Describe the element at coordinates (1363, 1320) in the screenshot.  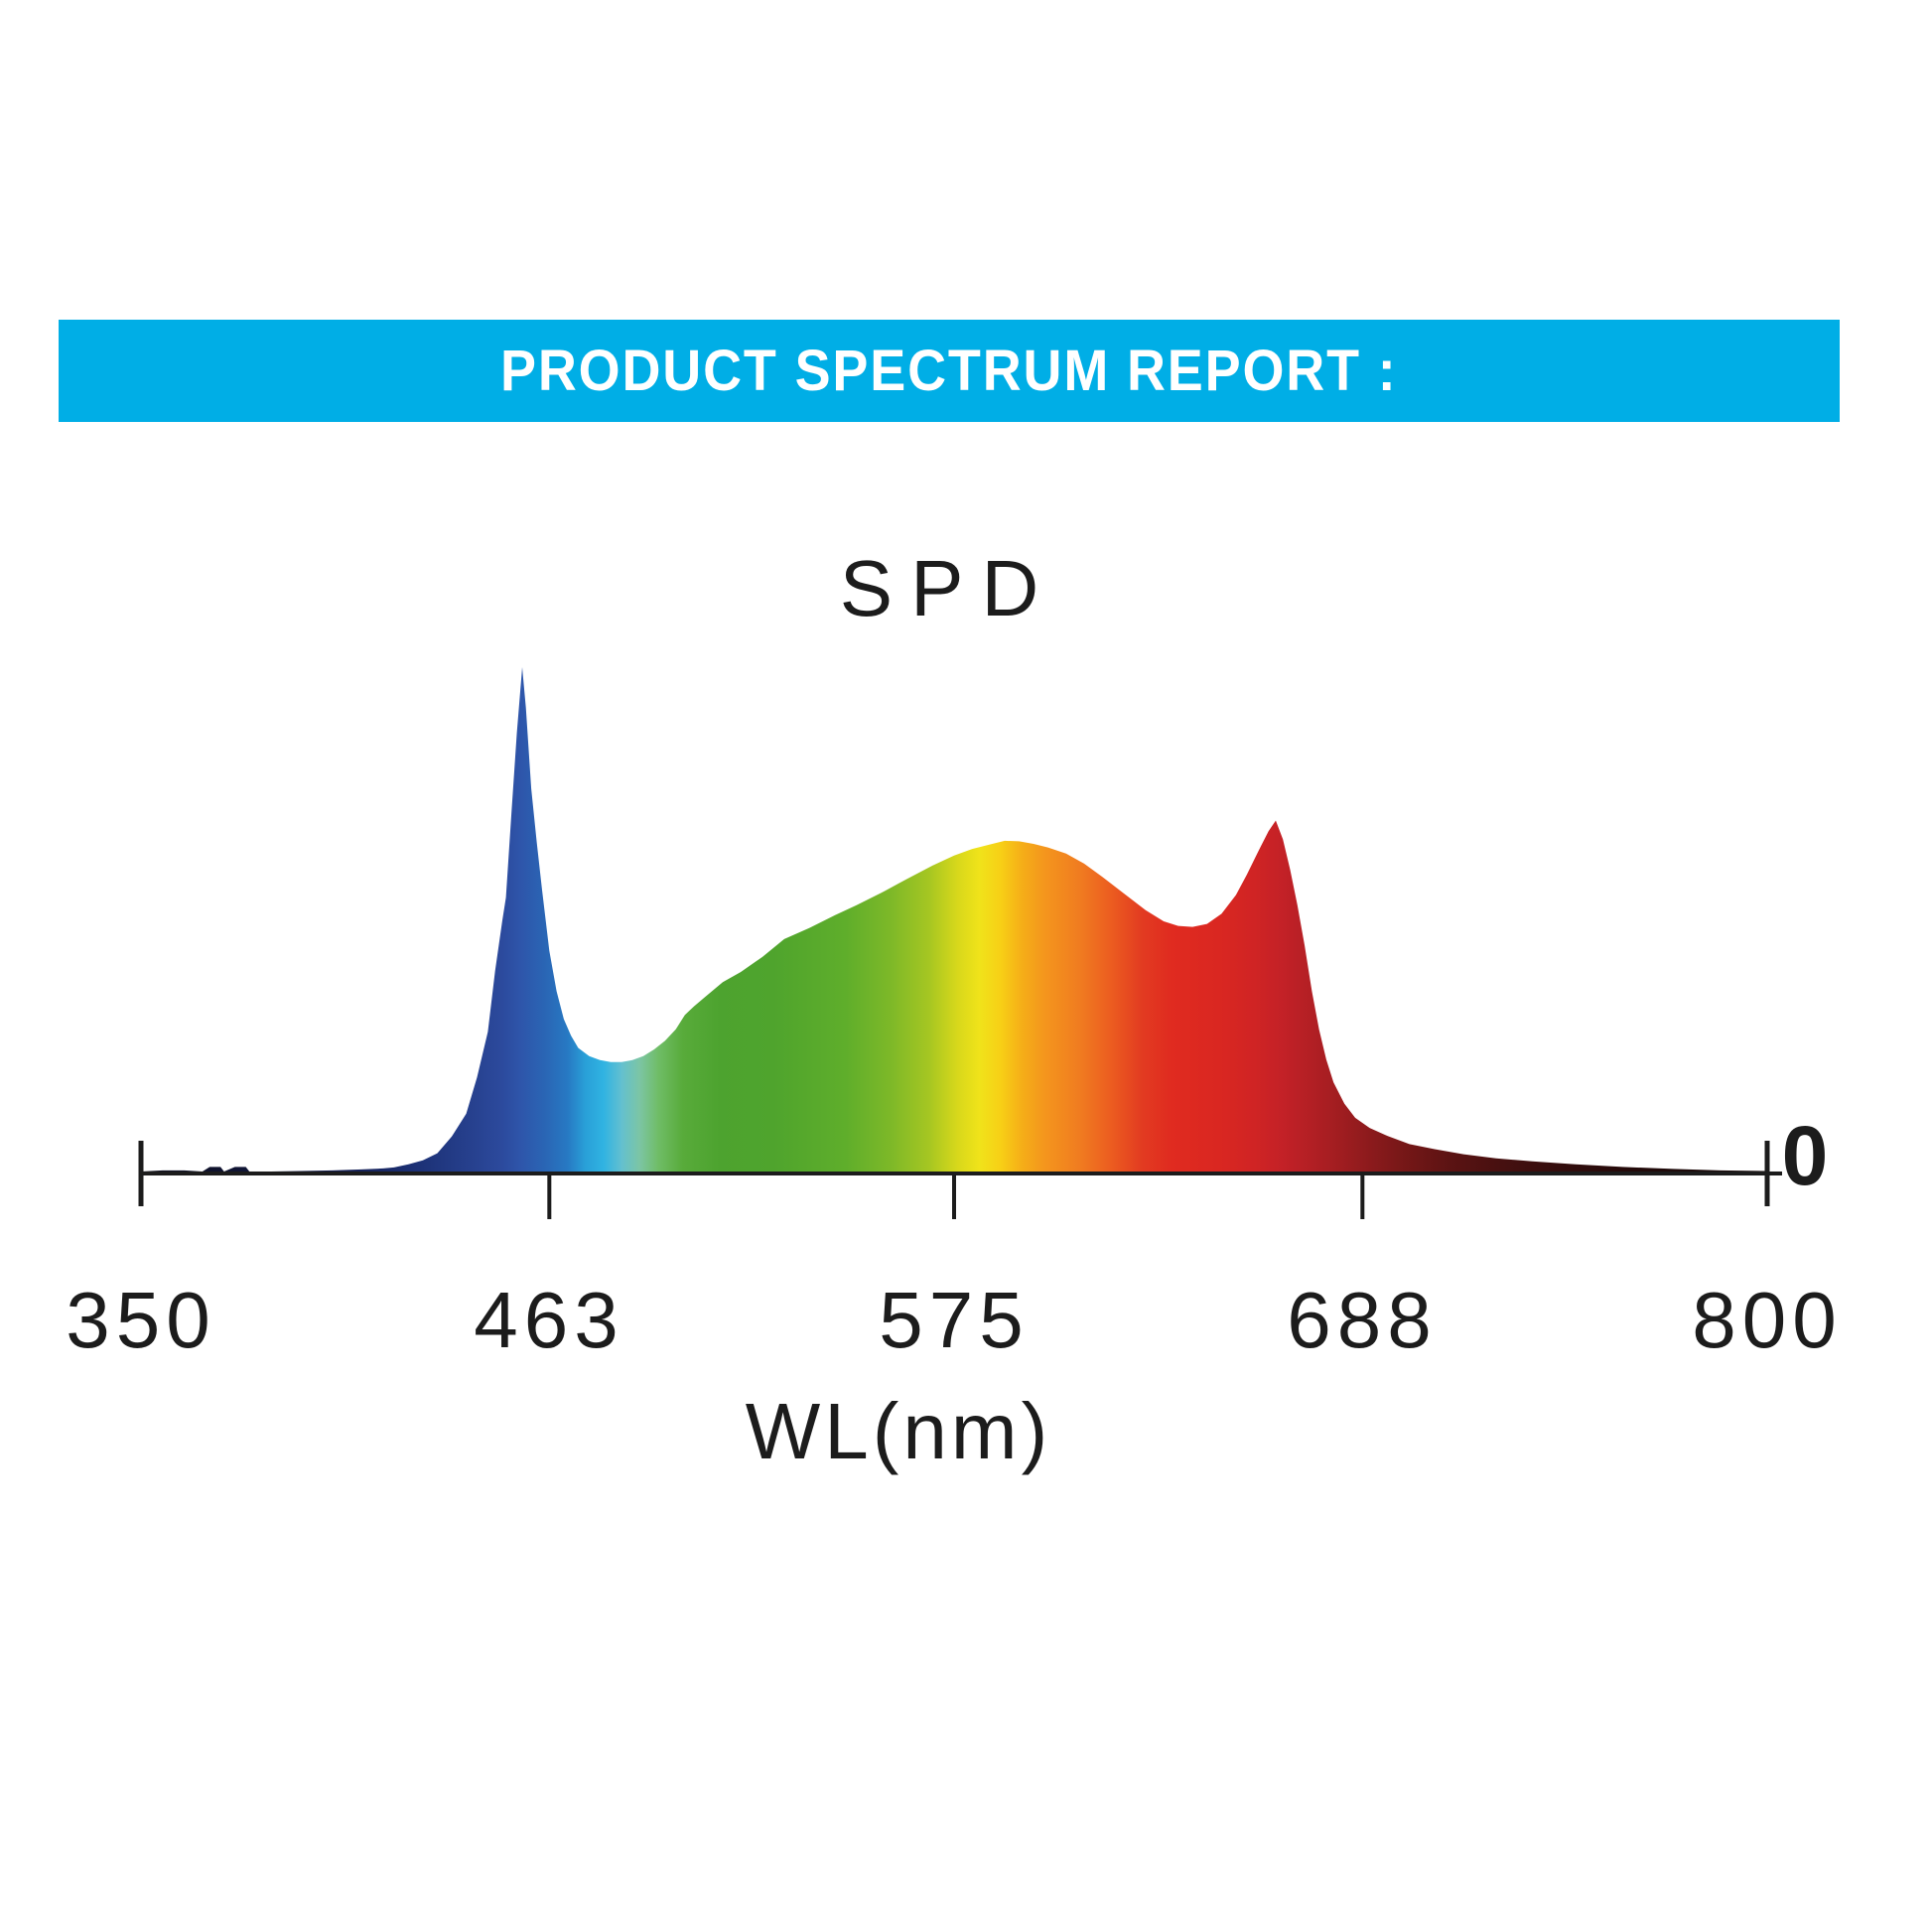
I see `x-tick-label-688: 688` at that location.